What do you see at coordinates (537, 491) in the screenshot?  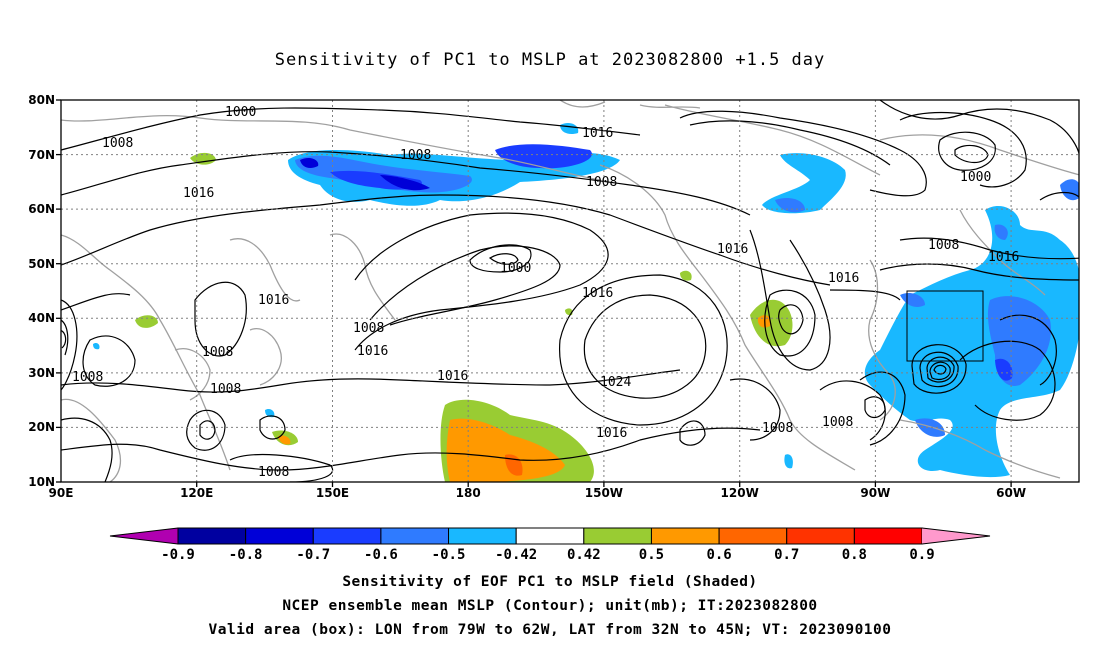 I see `longitude-axis: 90E 120E 150E 180 150W 120W 90W 60W` at bounding box center [537, 491].